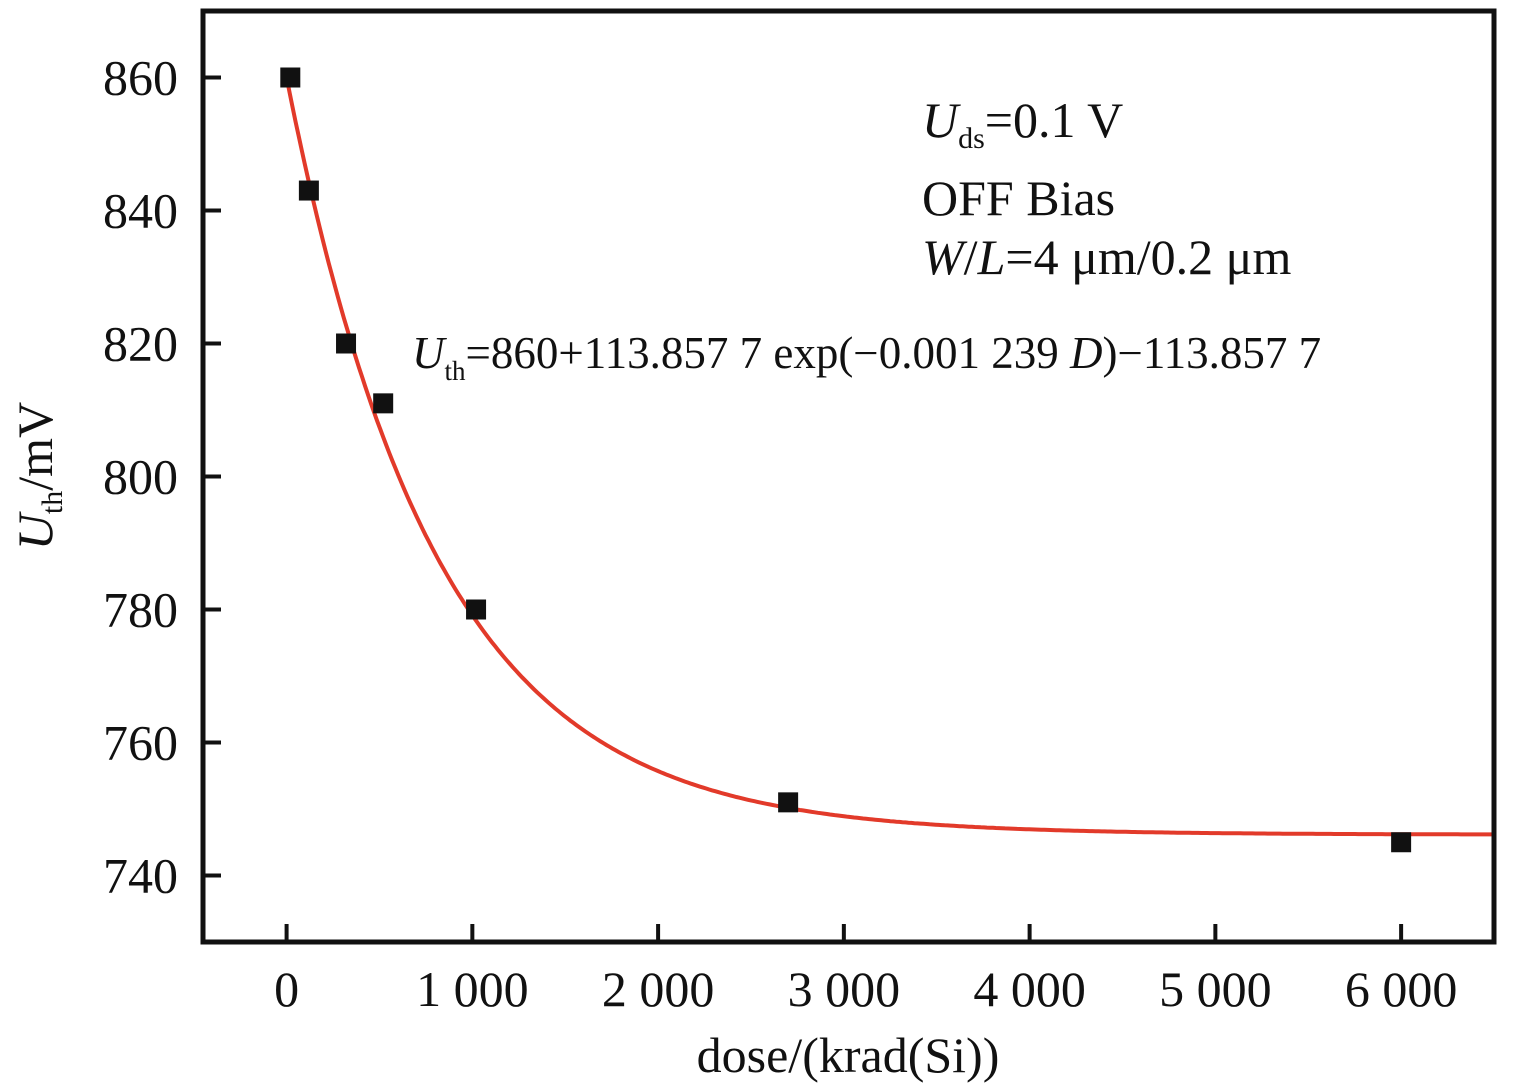  Describe the element at coordinates (35, 446) in the screenshot. I see `y-axis-title-rest: /mV` at that location.